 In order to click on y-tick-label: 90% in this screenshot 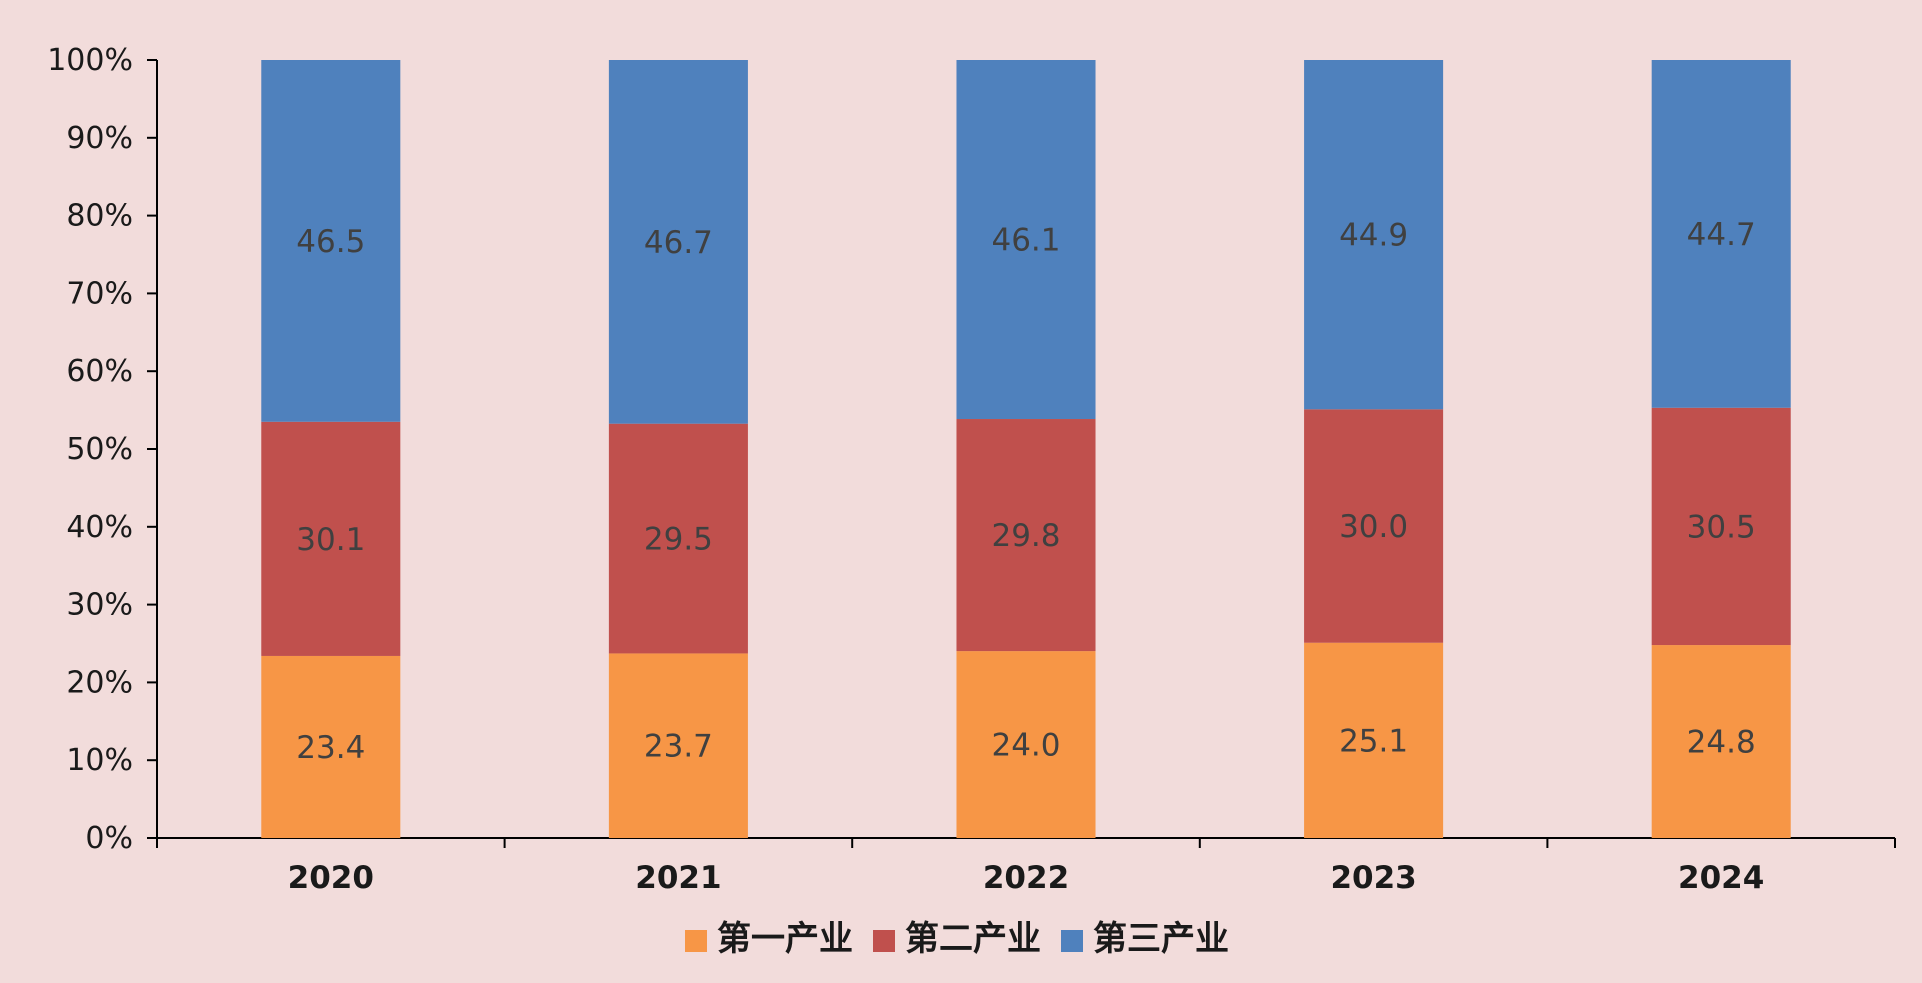, I will do `click(99, 138)`.